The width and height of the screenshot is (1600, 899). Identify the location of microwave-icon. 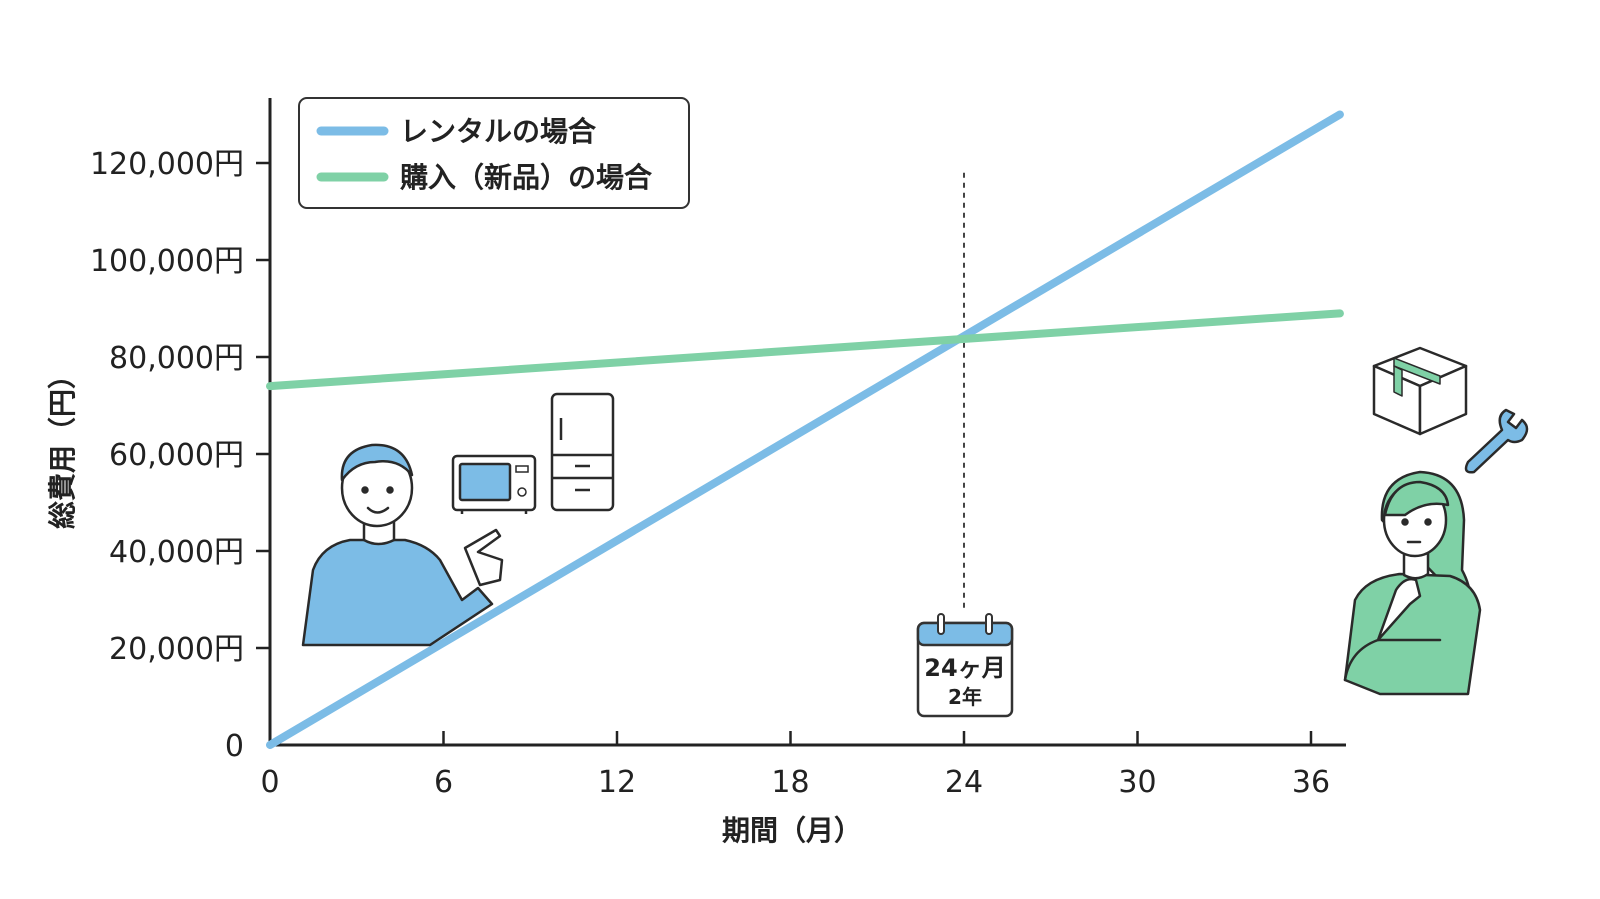
(494, 484).